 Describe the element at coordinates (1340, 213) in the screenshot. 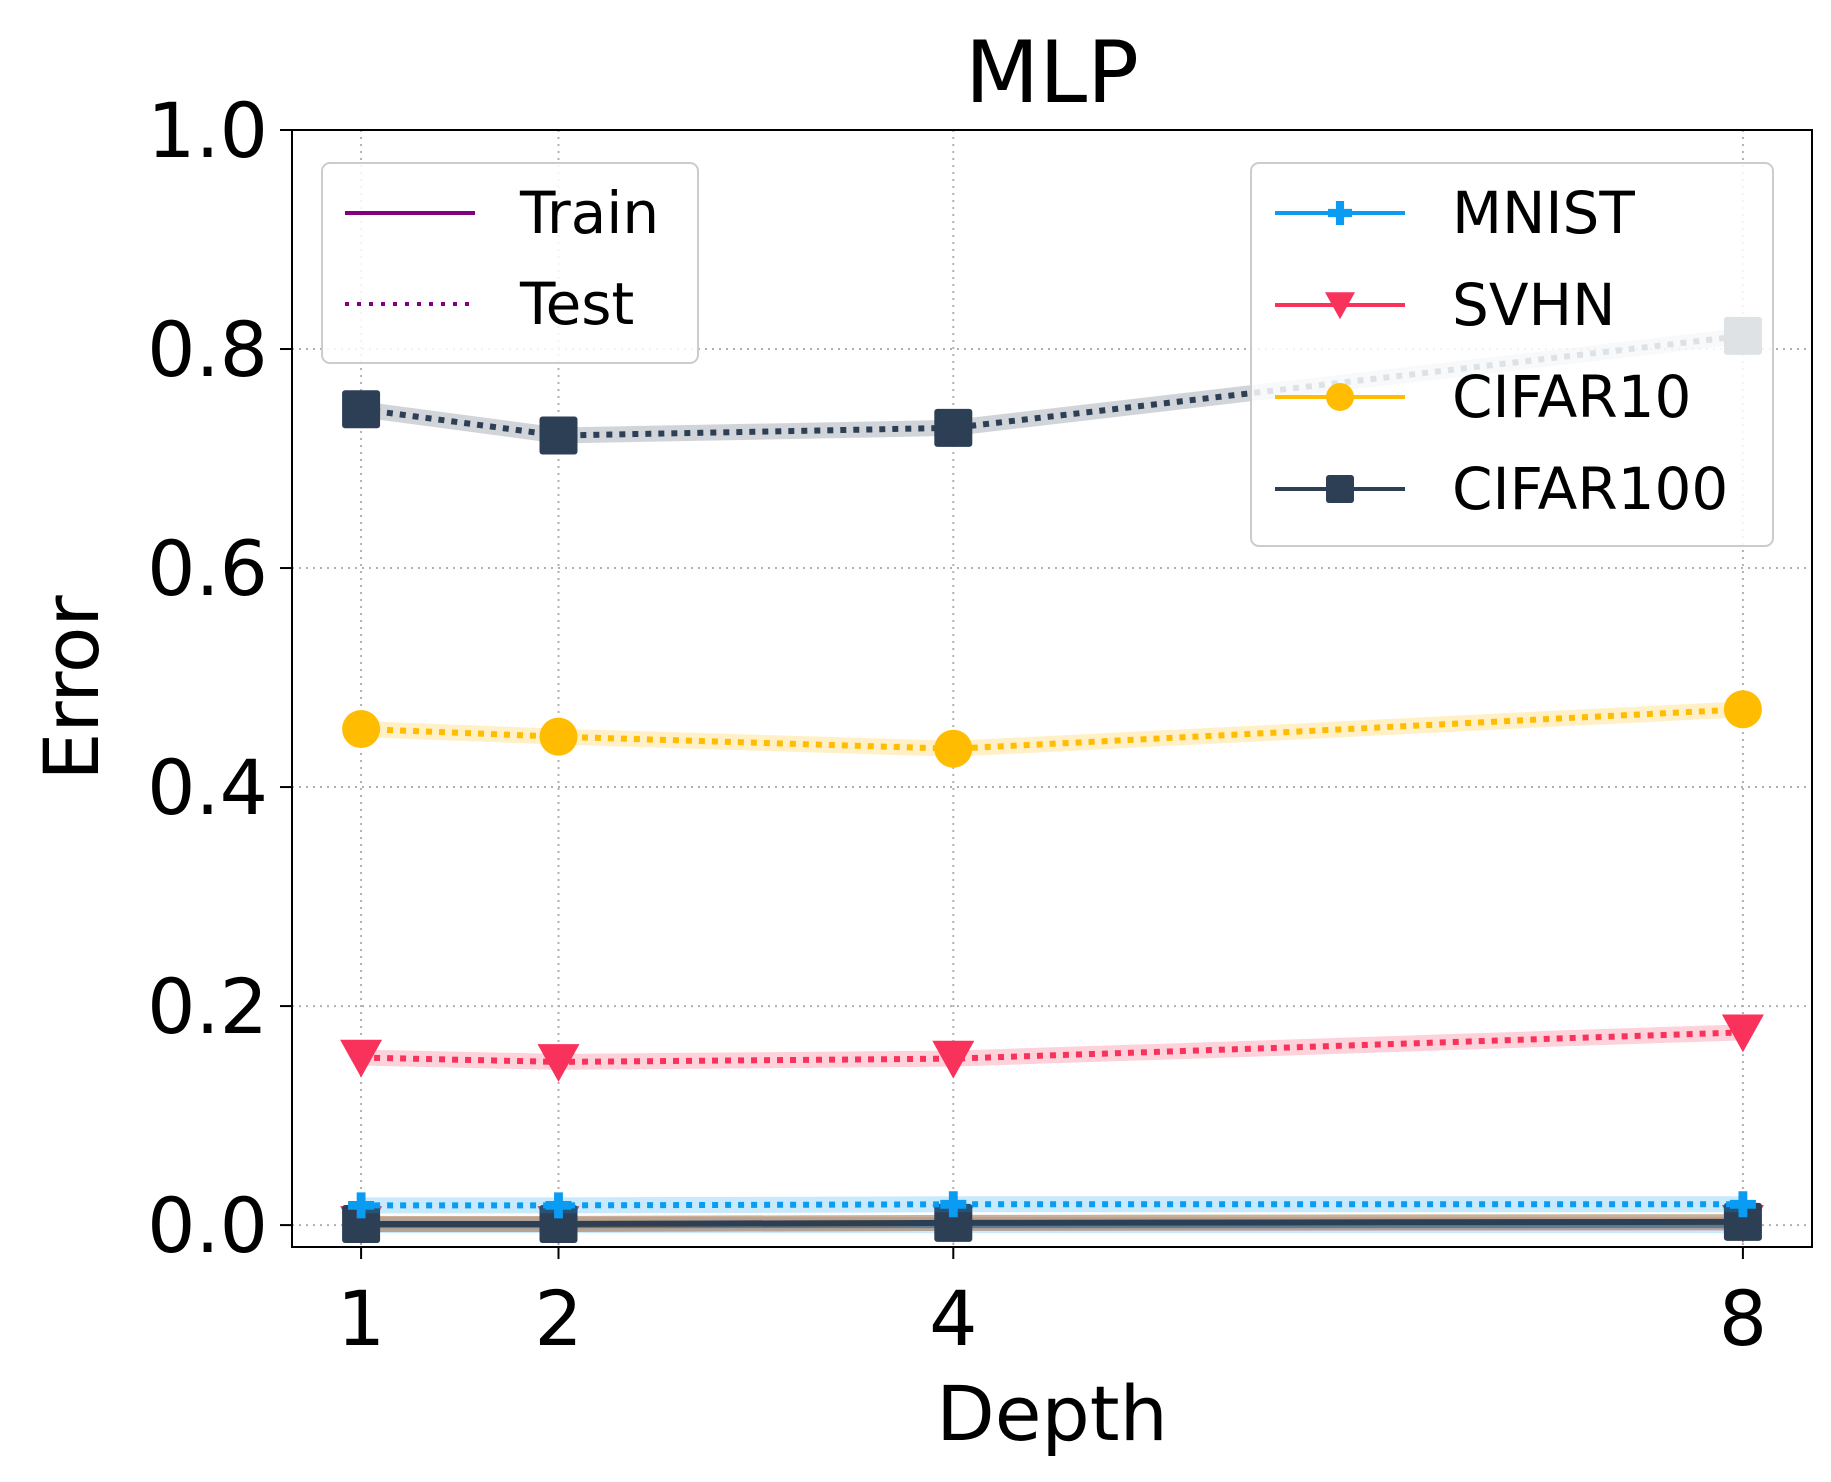

I see `legend-marker-mnist` at that location.